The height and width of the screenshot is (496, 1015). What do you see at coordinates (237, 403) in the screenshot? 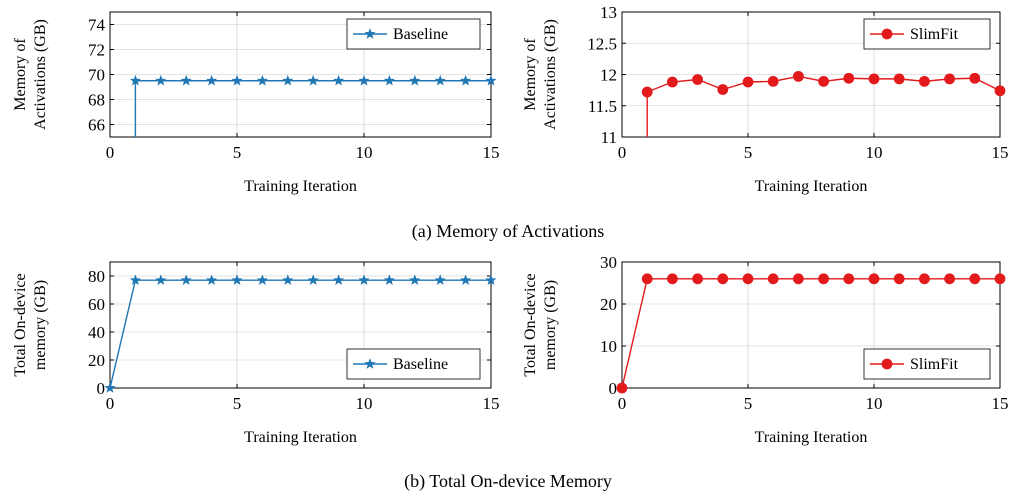
I see `x-tick-label-2-1: 5` at bounding box center [237, 403].